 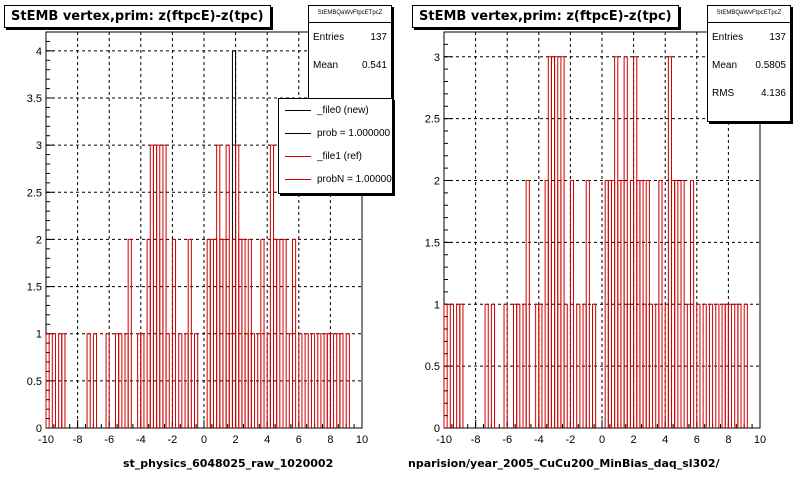 What do you see at coordinates (299, 440) in the screenshot?
I see `left-x-tick-label: 6` at bounding box center [299, 440].